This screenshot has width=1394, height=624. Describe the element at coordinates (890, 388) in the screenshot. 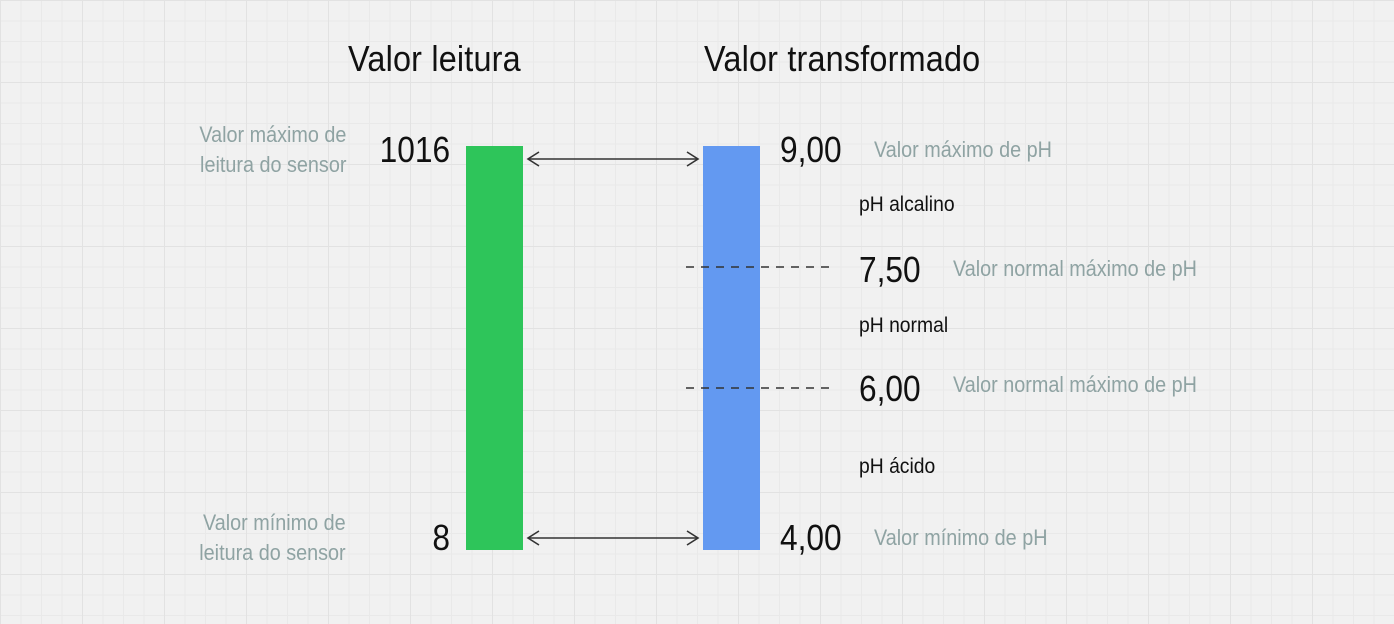

I see `ph-normal-min-value: 6,00` at that location.